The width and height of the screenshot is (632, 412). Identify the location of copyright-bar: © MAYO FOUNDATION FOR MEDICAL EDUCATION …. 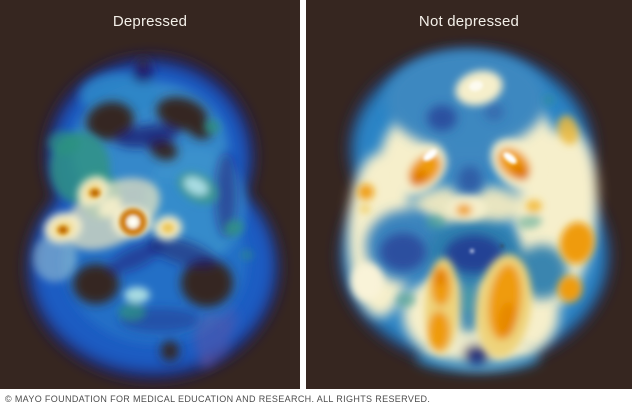
(316, 400).